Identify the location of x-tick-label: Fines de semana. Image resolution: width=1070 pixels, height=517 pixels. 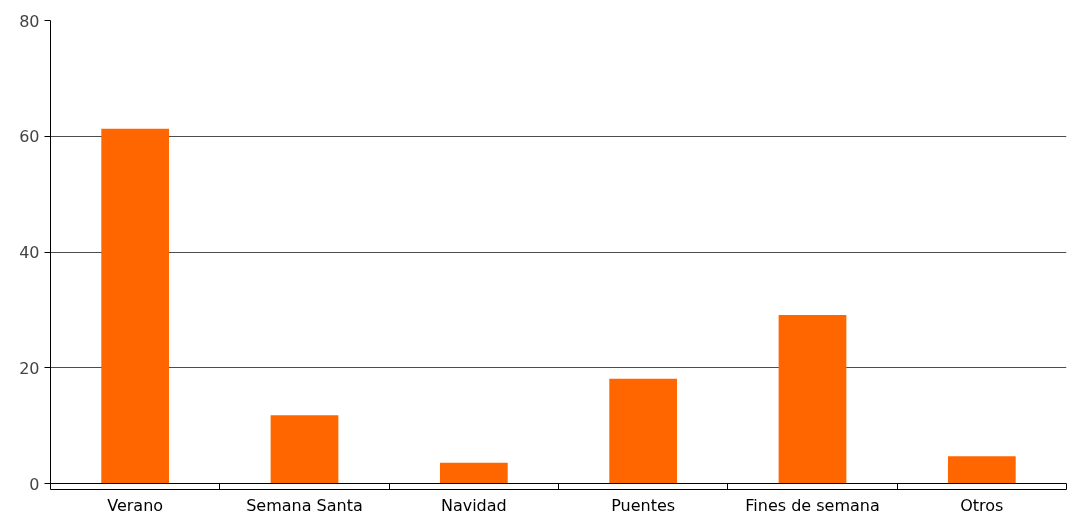
(812, 505).